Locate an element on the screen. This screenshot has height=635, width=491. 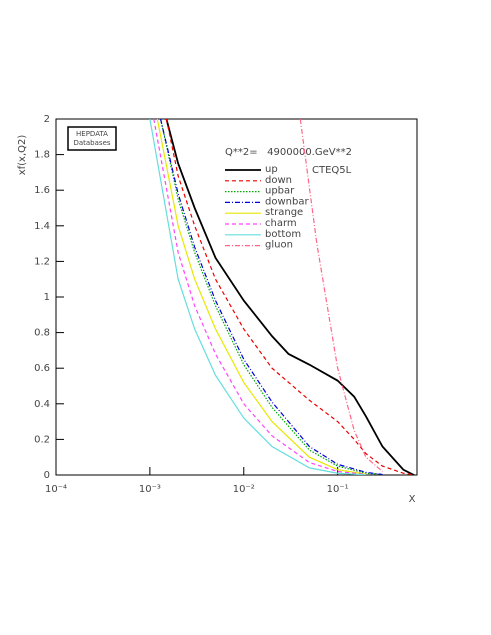
y-tick-label: 0 is located at coordinates (47, 475).